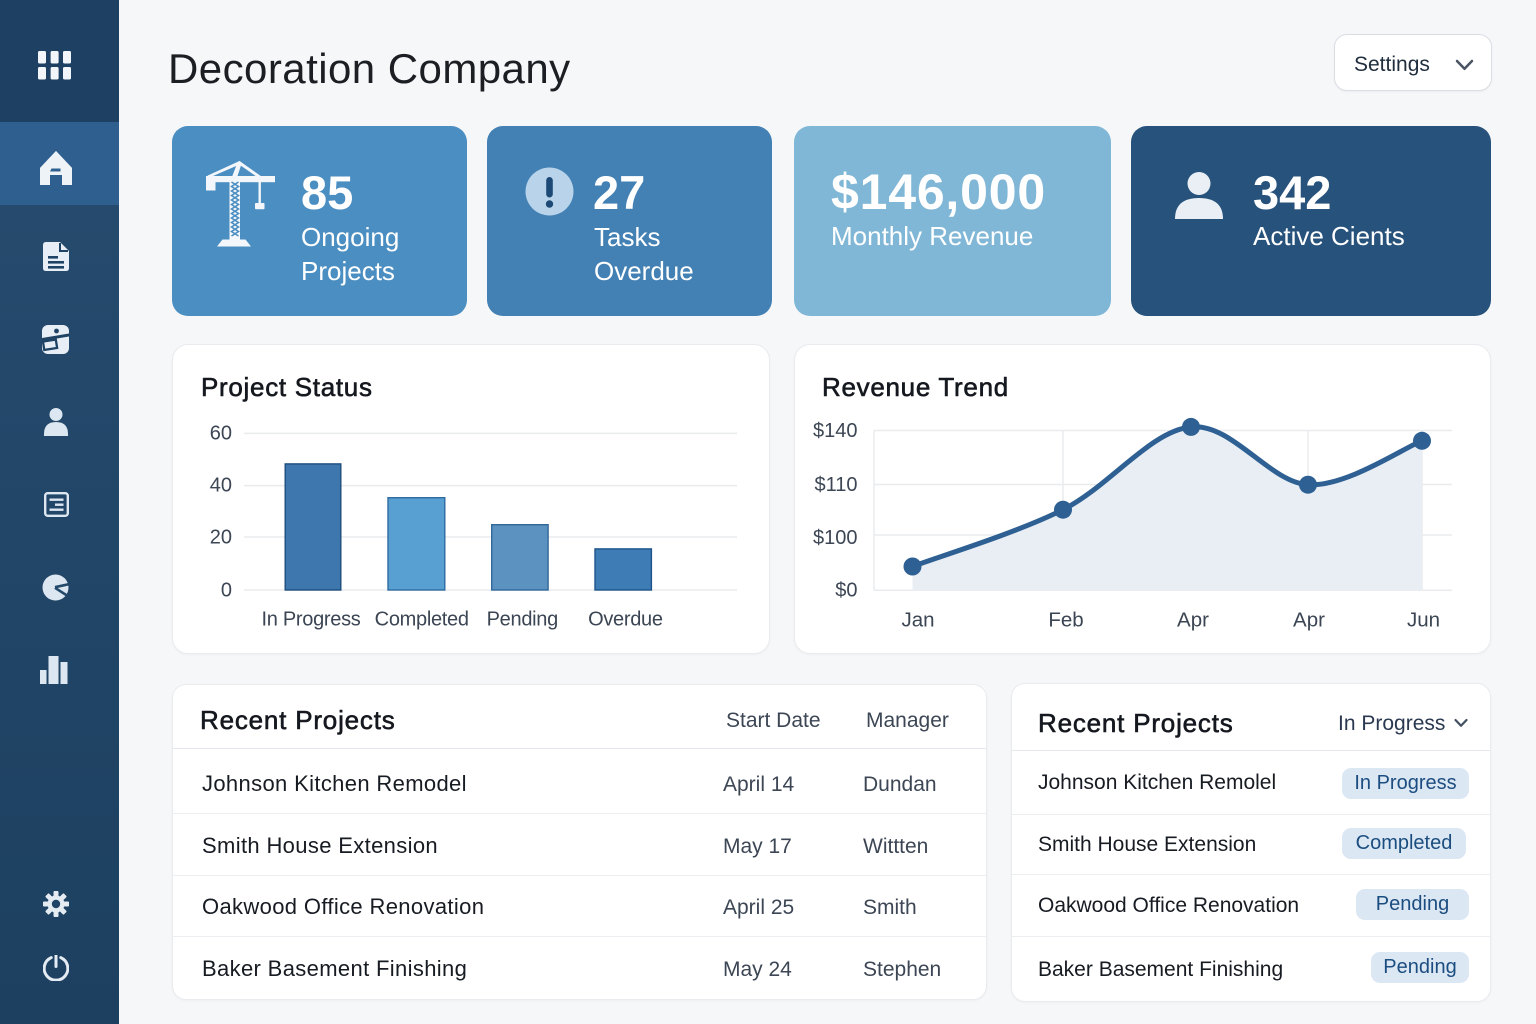  What do you see at coordinates (1423, 620) in the screenshot?
I see `svg-text: Jun` at bounding box center [1423, 620].